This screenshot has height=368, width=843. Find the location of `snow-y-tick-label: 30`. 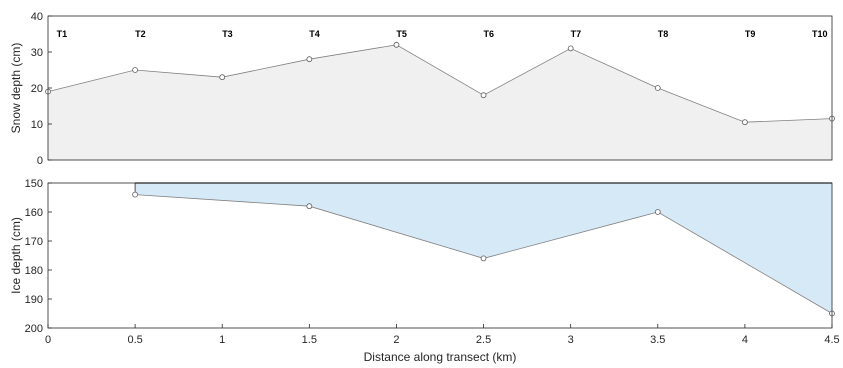

snow-y-tick-label: 30 is located at coordinates (37, 53).